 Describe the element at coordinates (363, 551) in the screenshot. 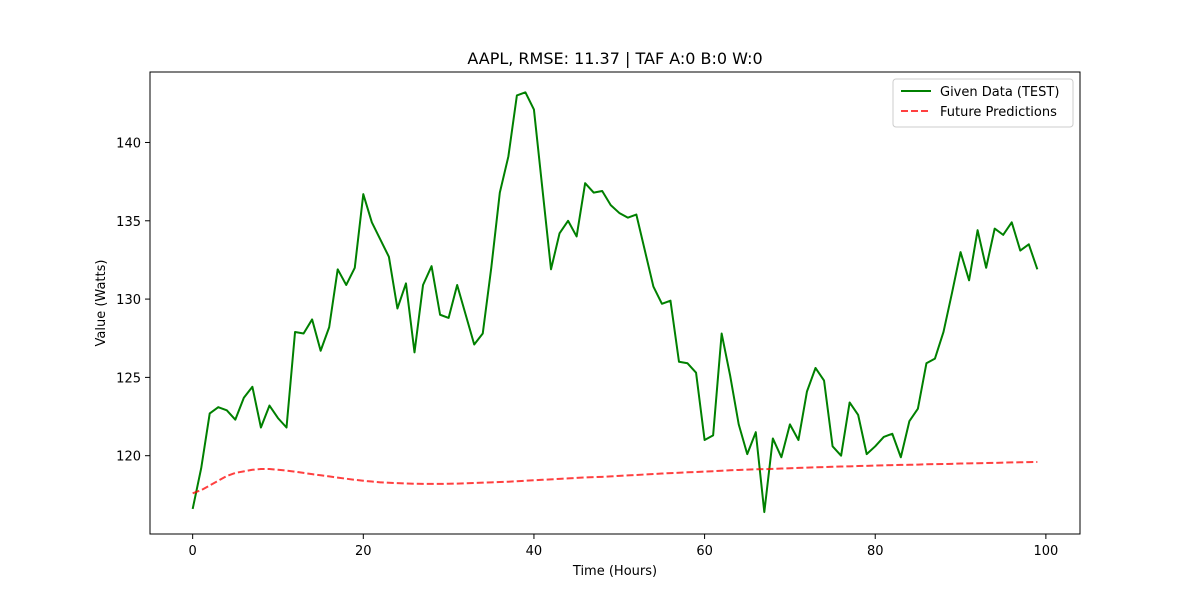

I see `x-tick-label: 20` at that location.